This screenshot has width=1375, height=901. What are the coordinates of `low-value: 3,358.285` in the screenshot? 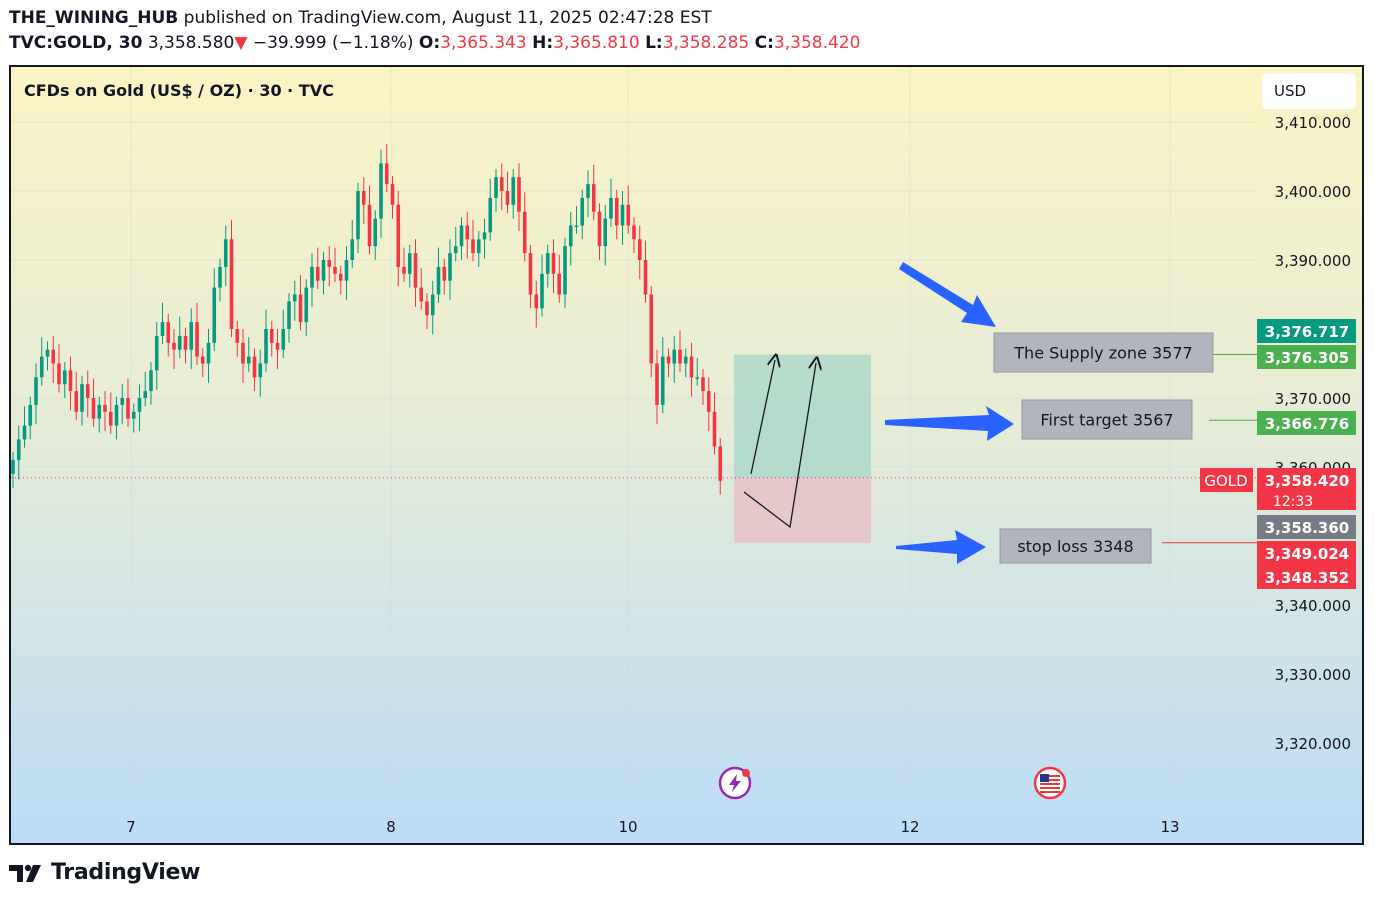 It's located at (706, 43).